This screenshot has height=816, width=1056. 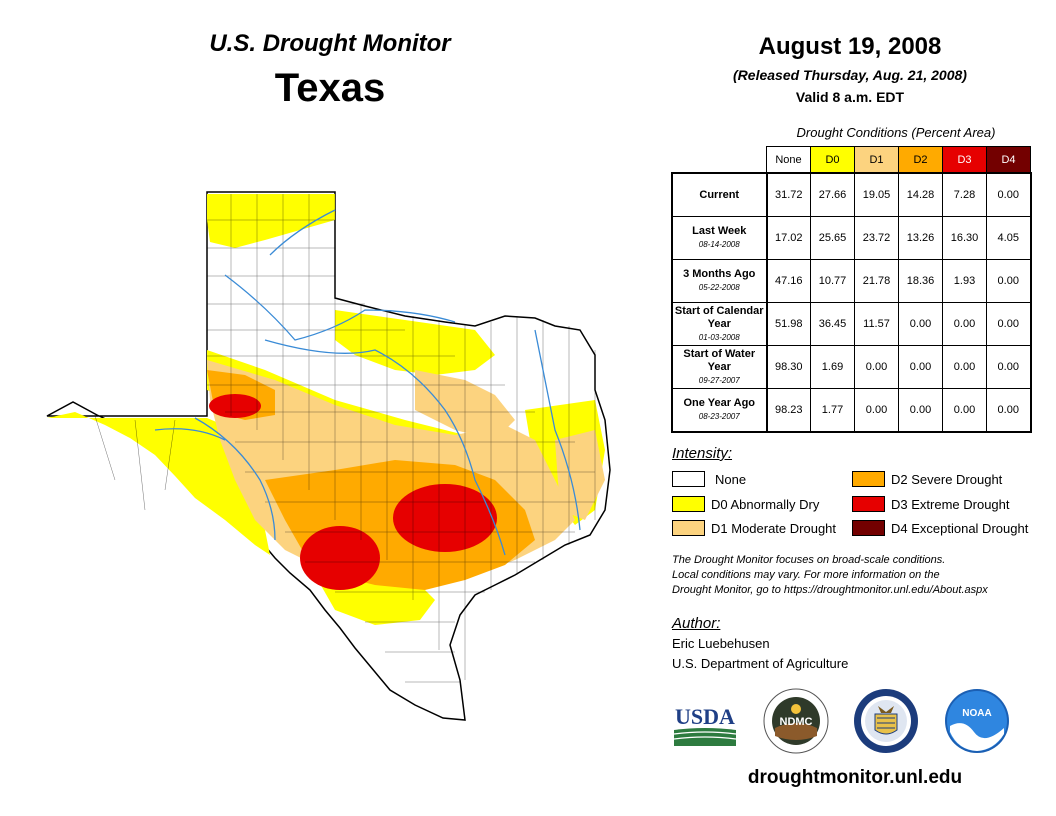 I want to click on d3-west-texas, so click(x=235, y=406).